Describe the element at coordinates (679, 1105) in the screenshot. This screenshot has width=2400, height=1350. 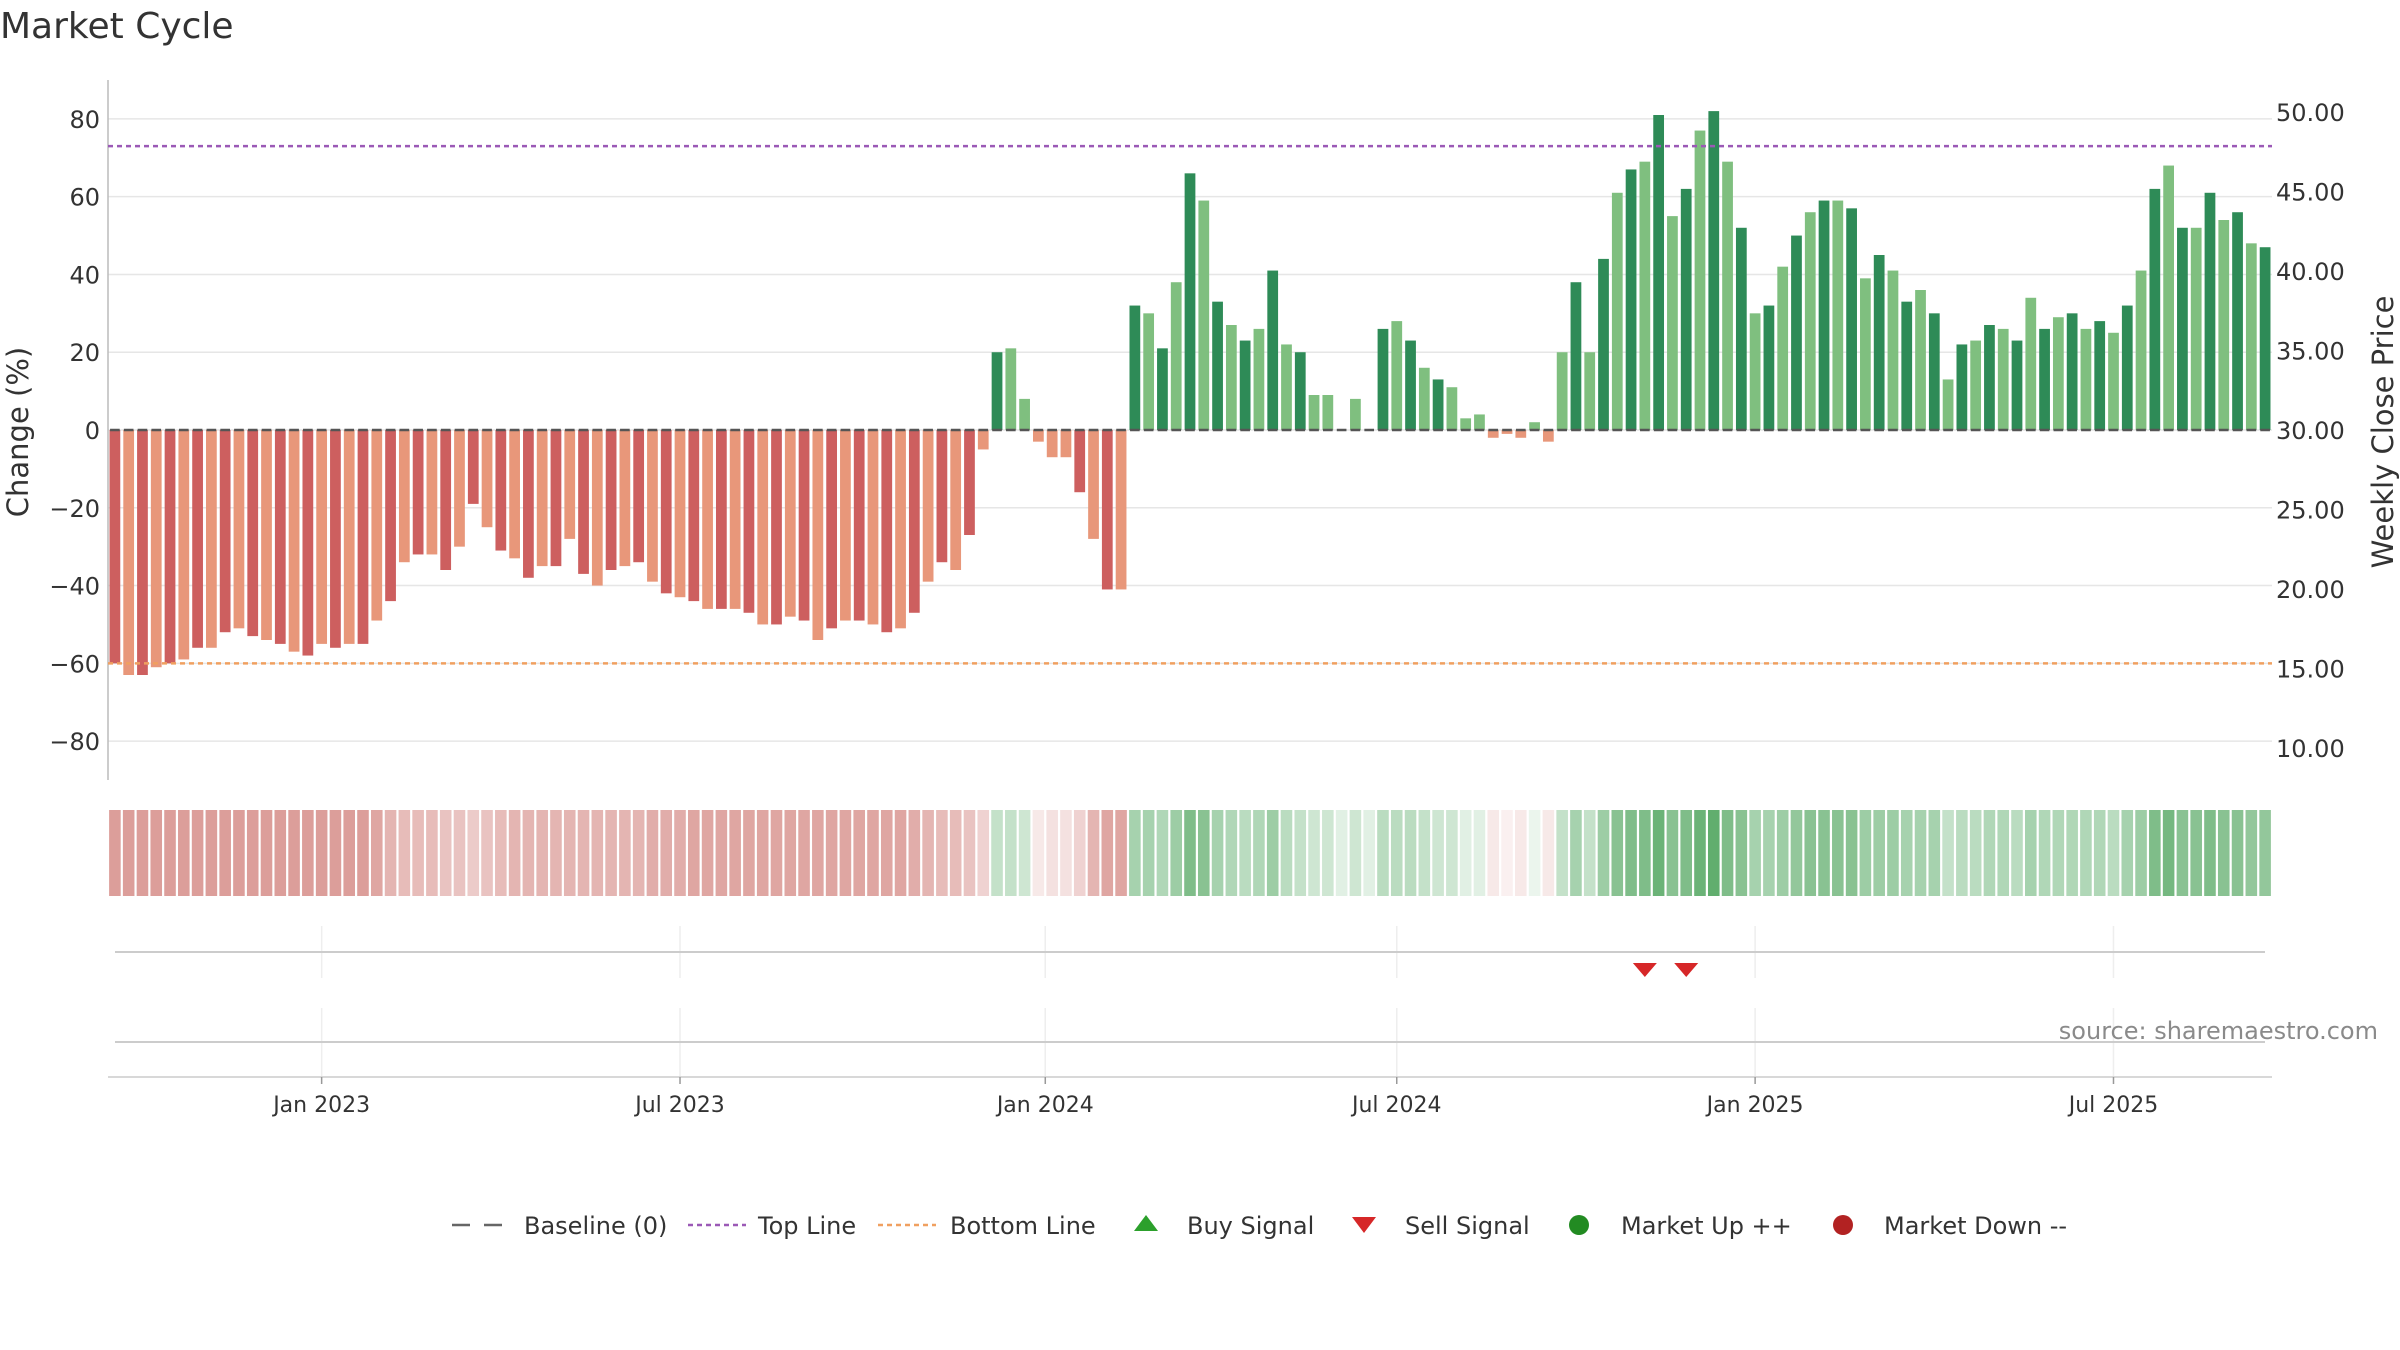
I see `x-tick-label: Jul 2023` at that location.